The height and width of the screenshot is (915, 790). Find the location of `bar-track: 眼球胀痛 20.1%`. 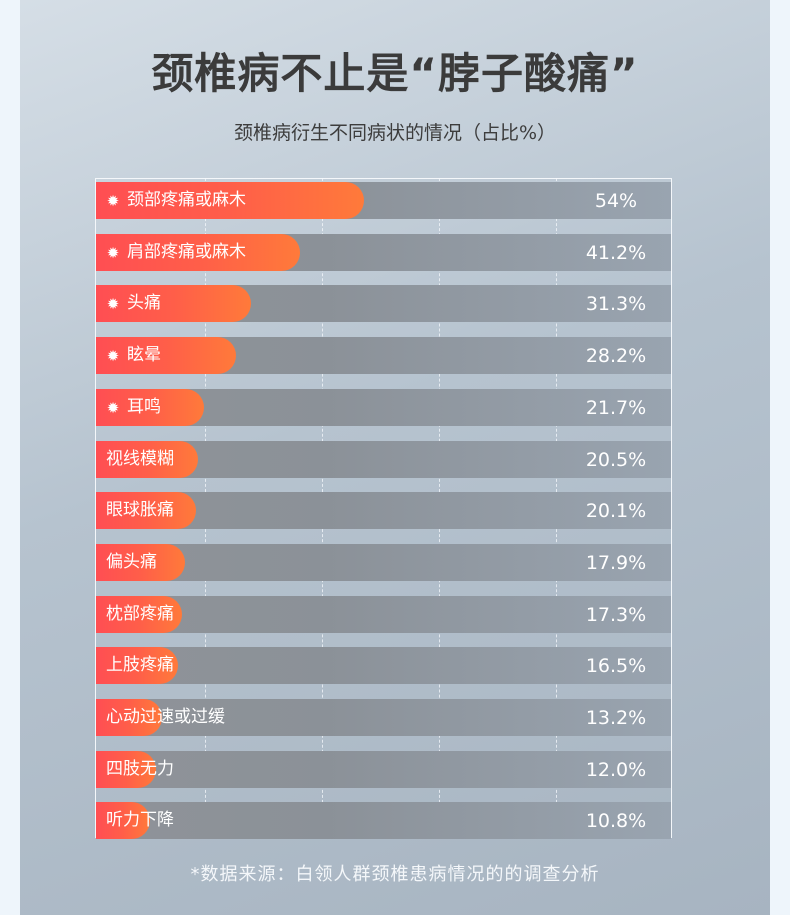

bar-track: 眼球胀痛 20.1% is located at coordinates (383, 511).